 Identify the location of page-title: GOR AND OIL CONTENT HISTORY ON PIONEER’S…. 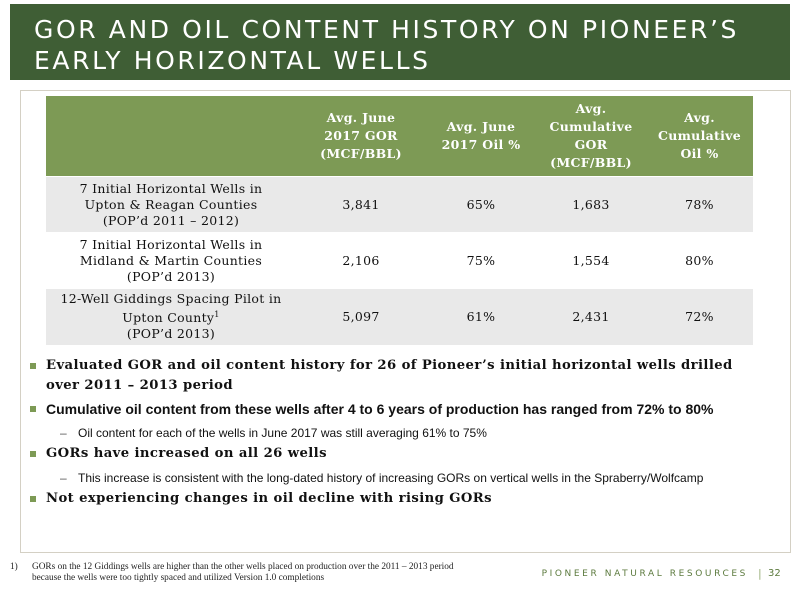
(387, 45).